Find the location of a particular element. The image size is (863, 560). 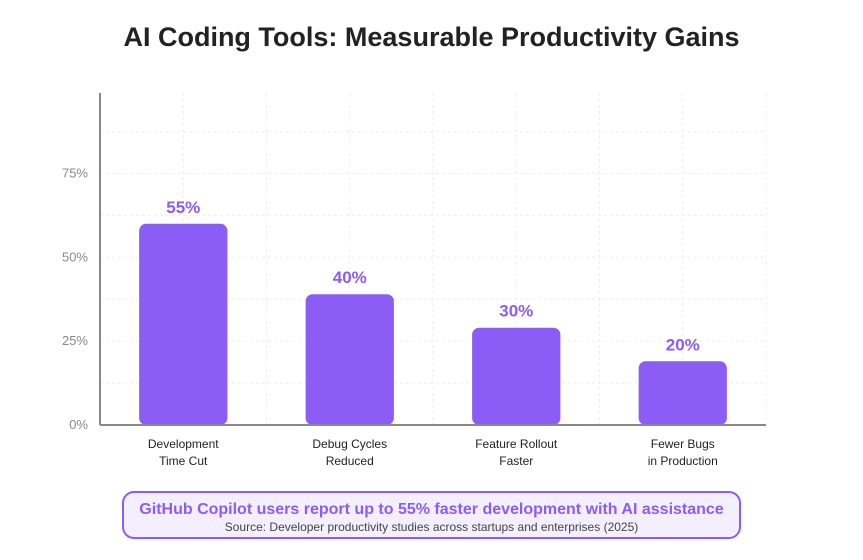

bar-value-label: 20% is located at coordinates (683, 344).